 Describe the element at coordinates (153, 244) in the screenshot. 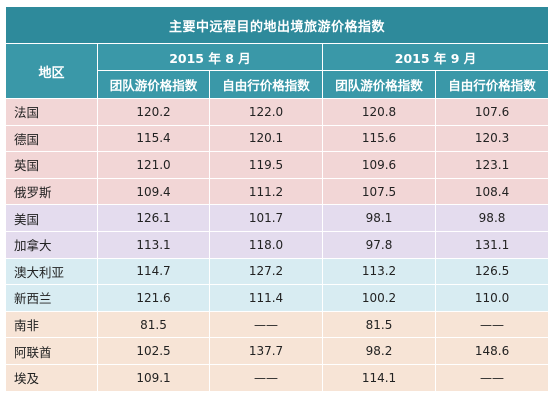

I see `aug-group-value: 113.1` at that location.